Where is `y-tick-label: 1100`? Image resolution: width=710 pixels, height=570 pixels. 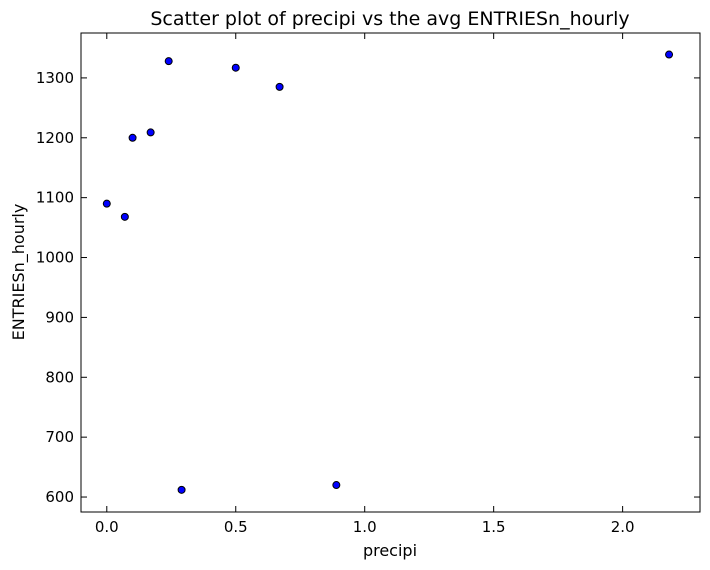 y-tick-label: 1100 is located at coordinates (55, 198).